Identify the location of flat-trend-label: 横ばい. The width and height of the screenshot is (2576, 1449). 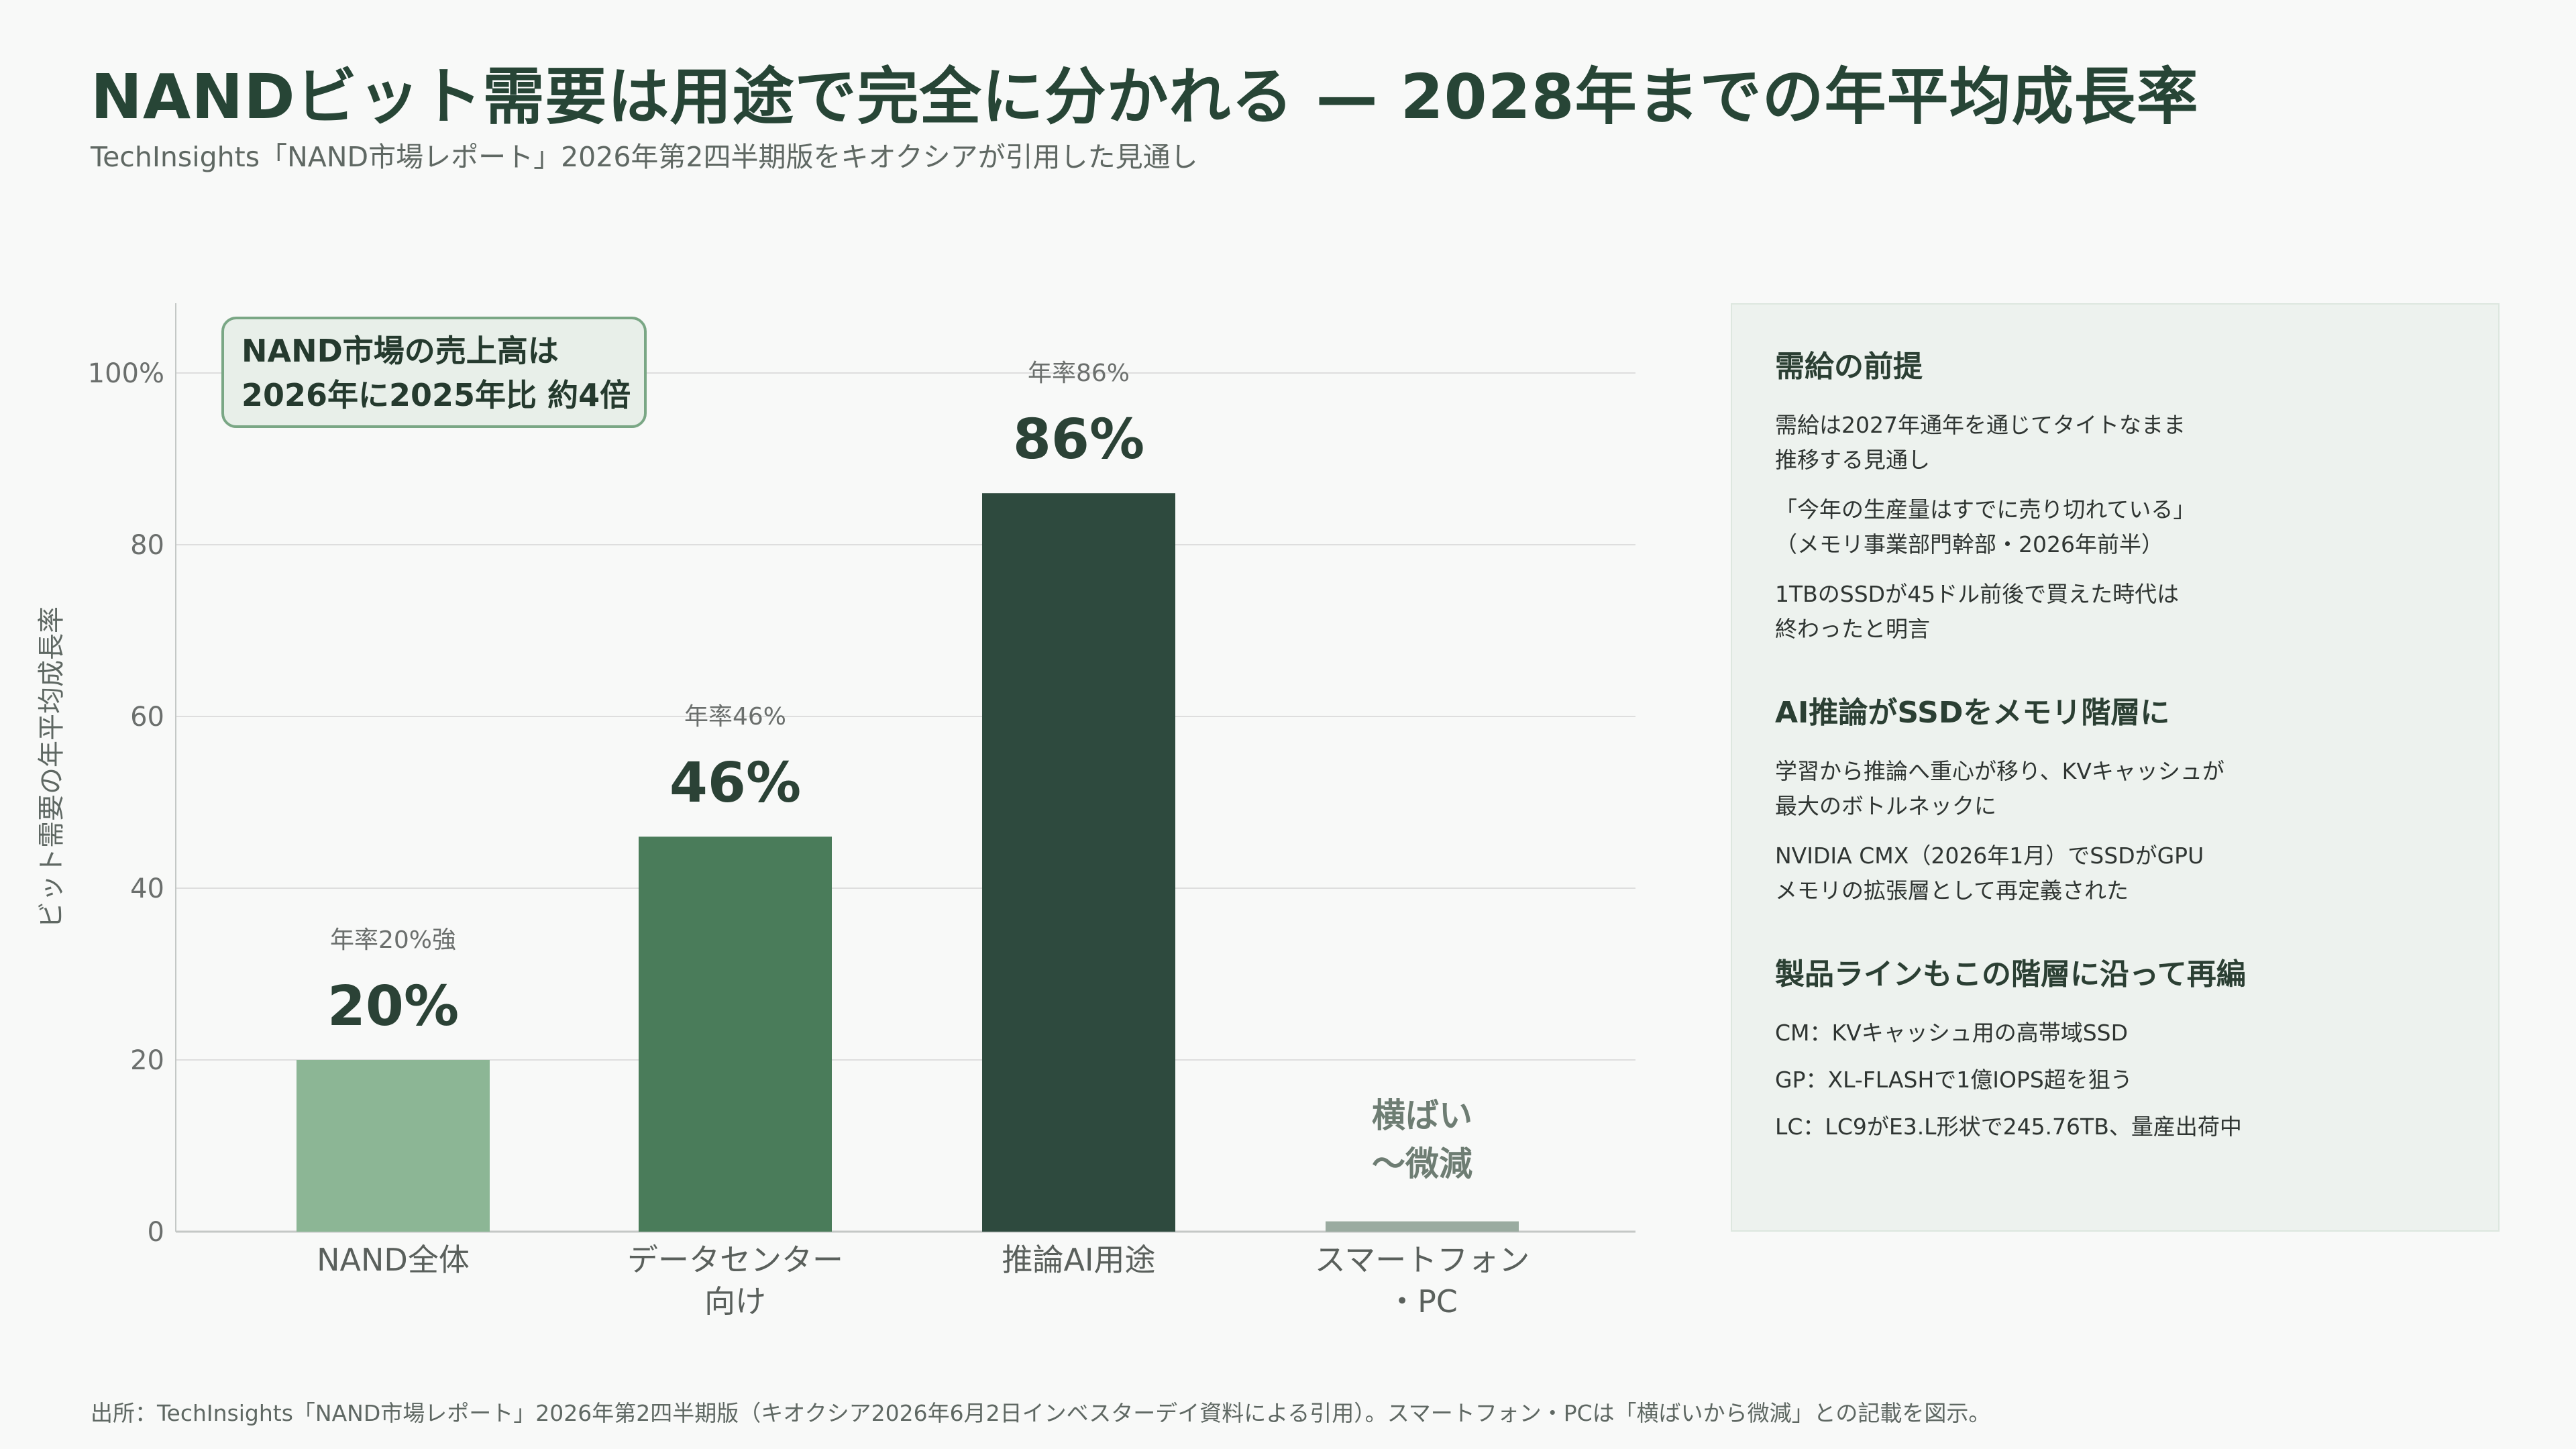
(1422, 1115).